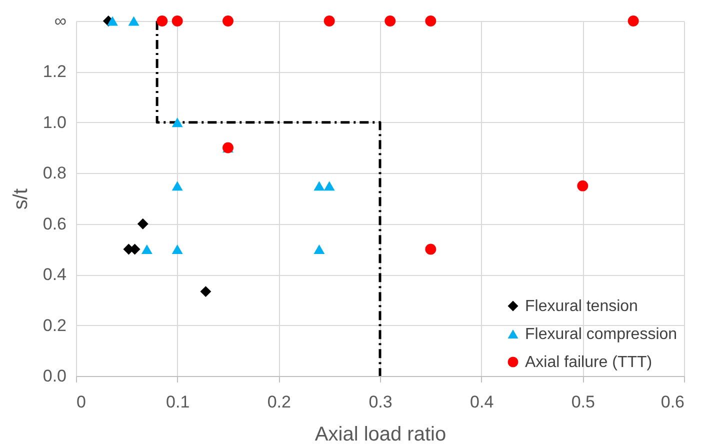 Image resolution: width=722 pixels, height=448 pixels. What do you see at coordinates (178, 402) in the screenshot?
I see `x-tick-label: 0.1` at bounding box center [178, 402].